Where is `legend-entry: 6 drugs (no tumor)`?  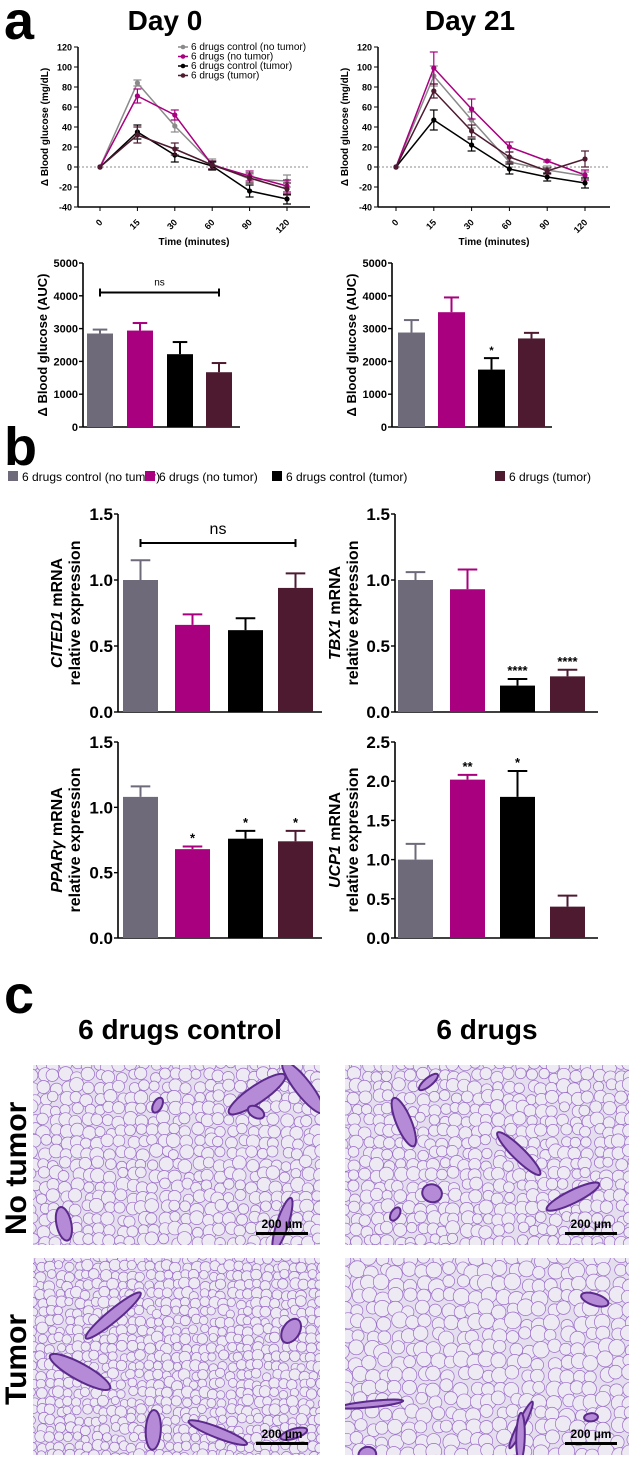
legend-entry: 6 drugs (no tumor) is located at coordinates (232, 57).